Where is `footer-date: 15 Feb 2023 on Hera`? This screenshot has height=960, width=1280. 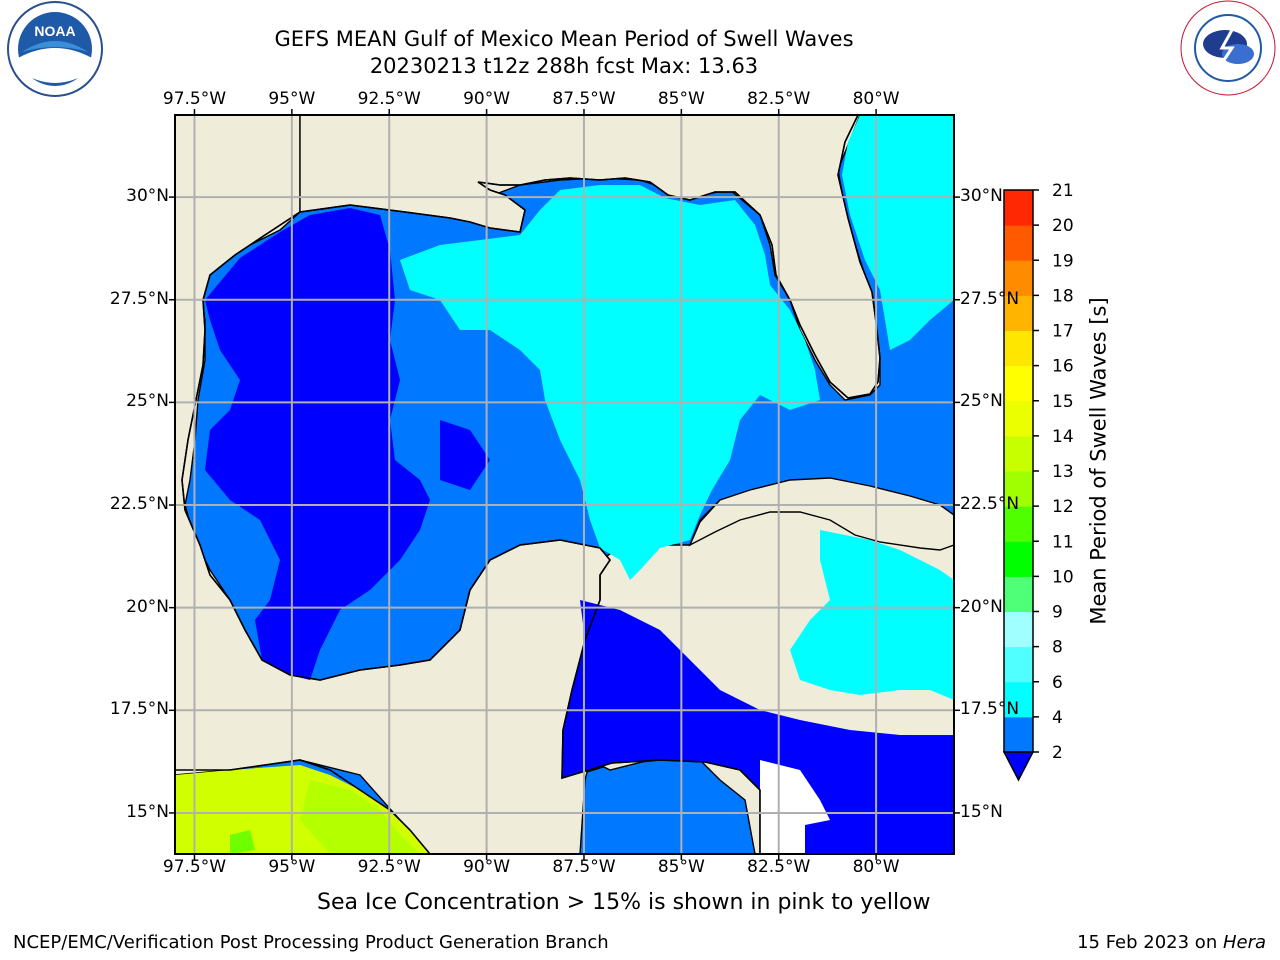 footer-date: 15 Feb 2023 on Hera is located at coordinates (1171, 942).